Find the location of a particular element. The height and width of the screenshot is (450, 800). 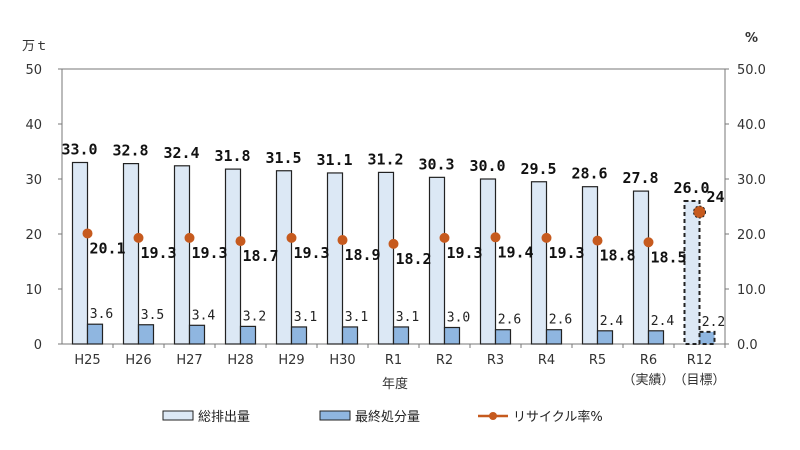

data-label-final: 3.0 is located at coordinates (458, 318).